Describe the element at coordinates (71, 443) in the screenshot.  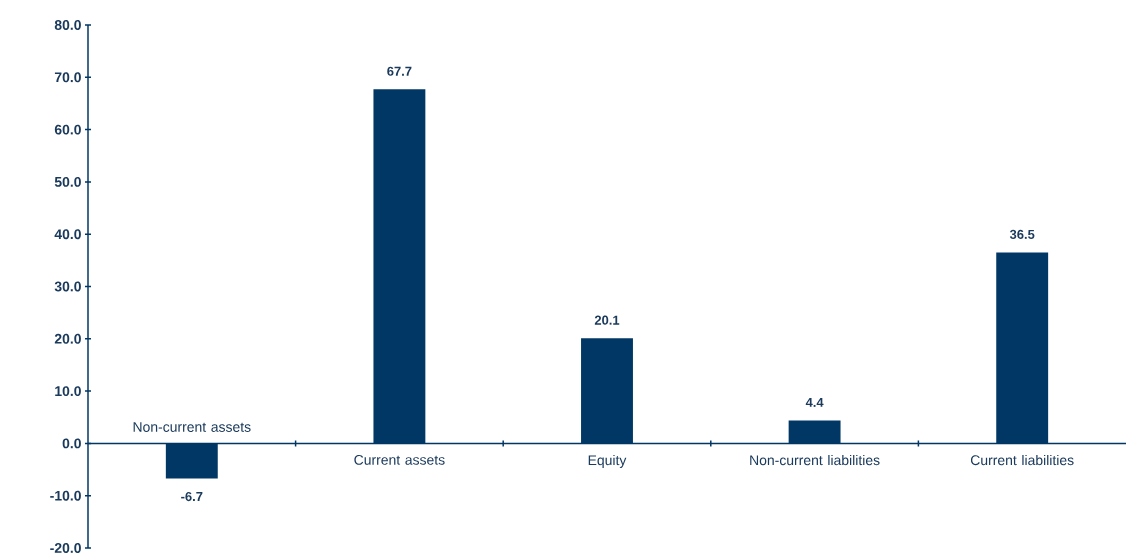
I see `y-tick-label: 0.0` at that location.